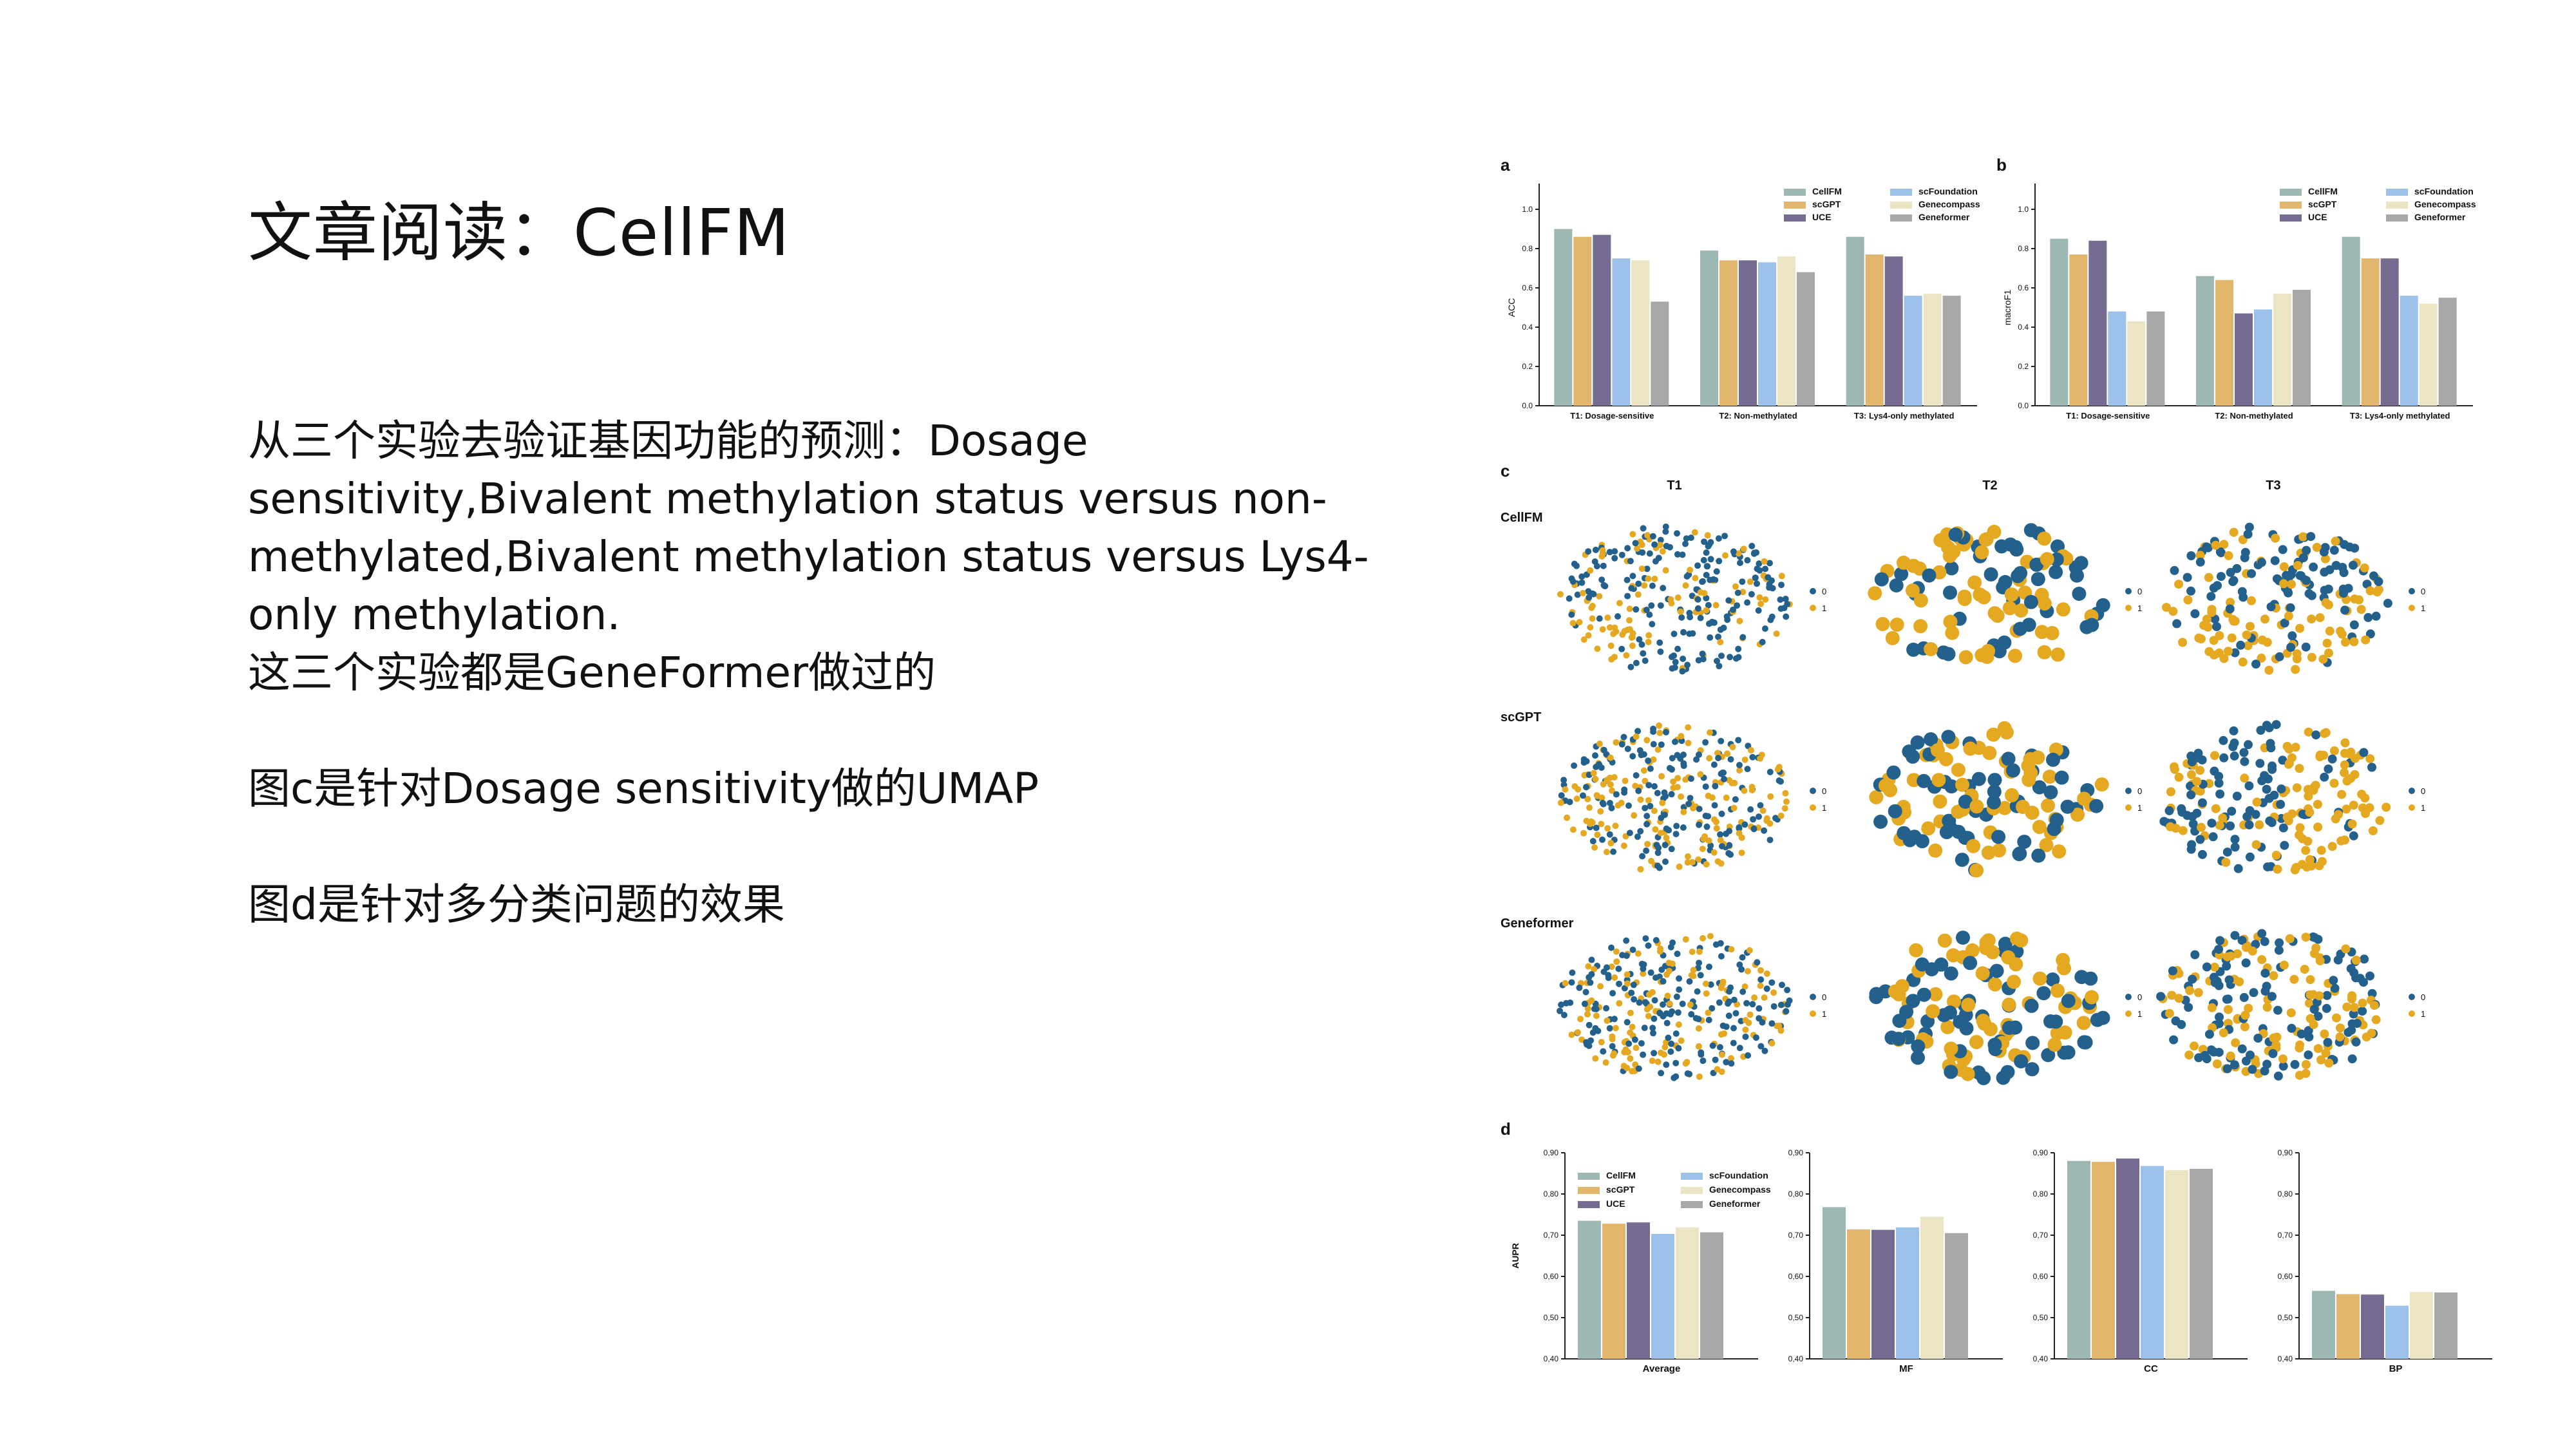 This screenshot has width=2576, height=1449. What do you see at coordinates (1506, 470) in the screenshot?
I see `panel-letter: c` at bounding box center [1506, 470].